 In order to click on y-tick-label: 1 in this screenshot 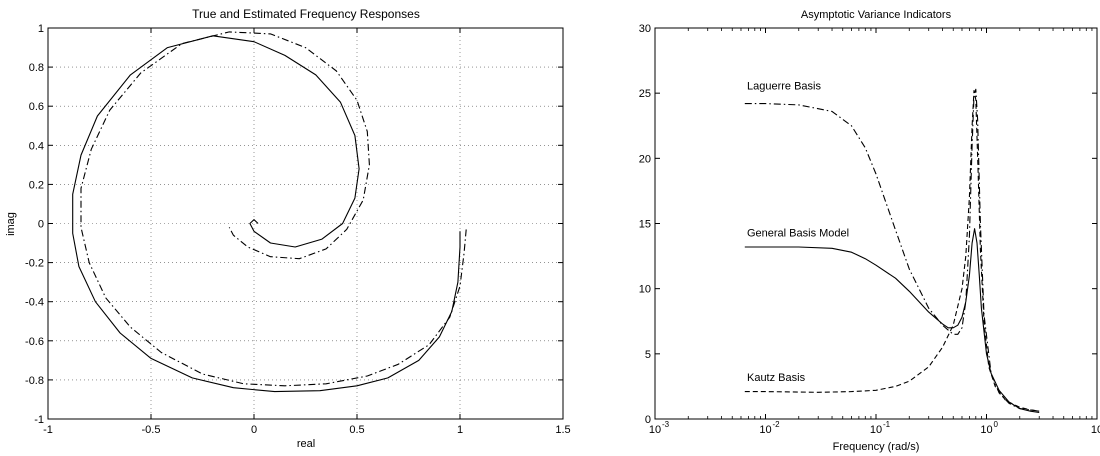, I will do `click(41, 29)`.